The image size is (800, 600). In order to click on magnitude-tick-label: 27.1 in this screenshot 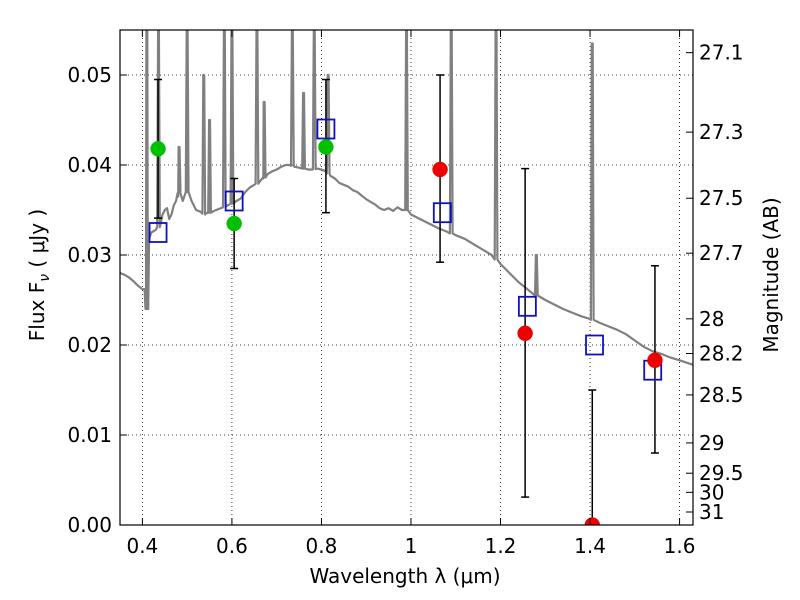, I will do `click(721, 53)`.